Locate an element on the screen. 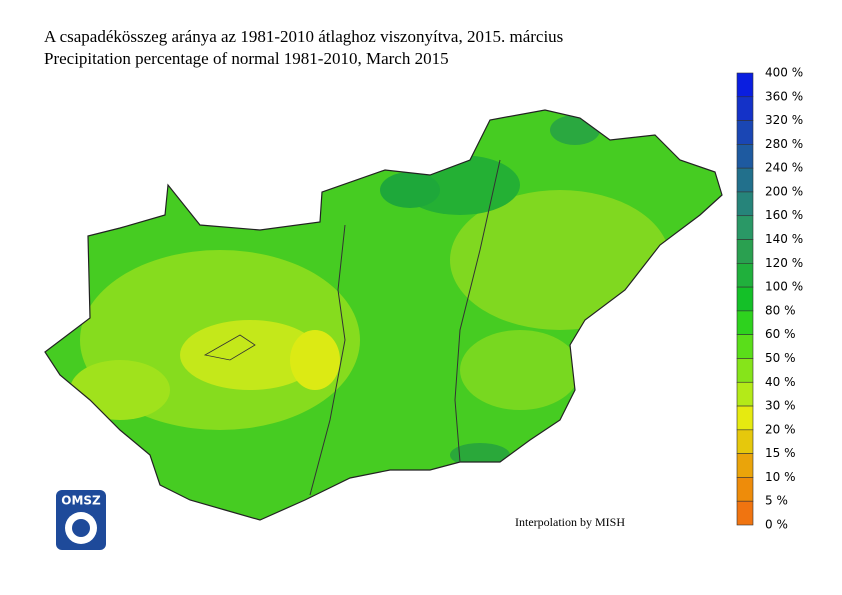 The image size is (842, 595). legend-label: 15 % is located at coordinates (780, 453).